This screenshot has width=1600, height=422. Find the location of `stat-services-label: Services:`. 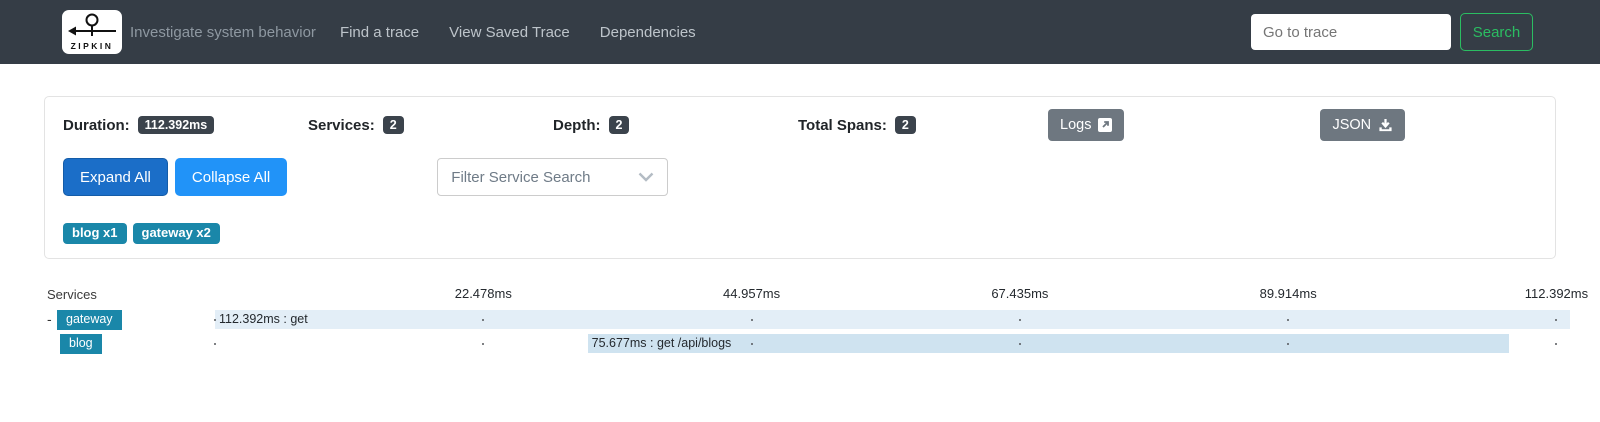

stat-services-label: Services: is located at coordinates (341, 125).